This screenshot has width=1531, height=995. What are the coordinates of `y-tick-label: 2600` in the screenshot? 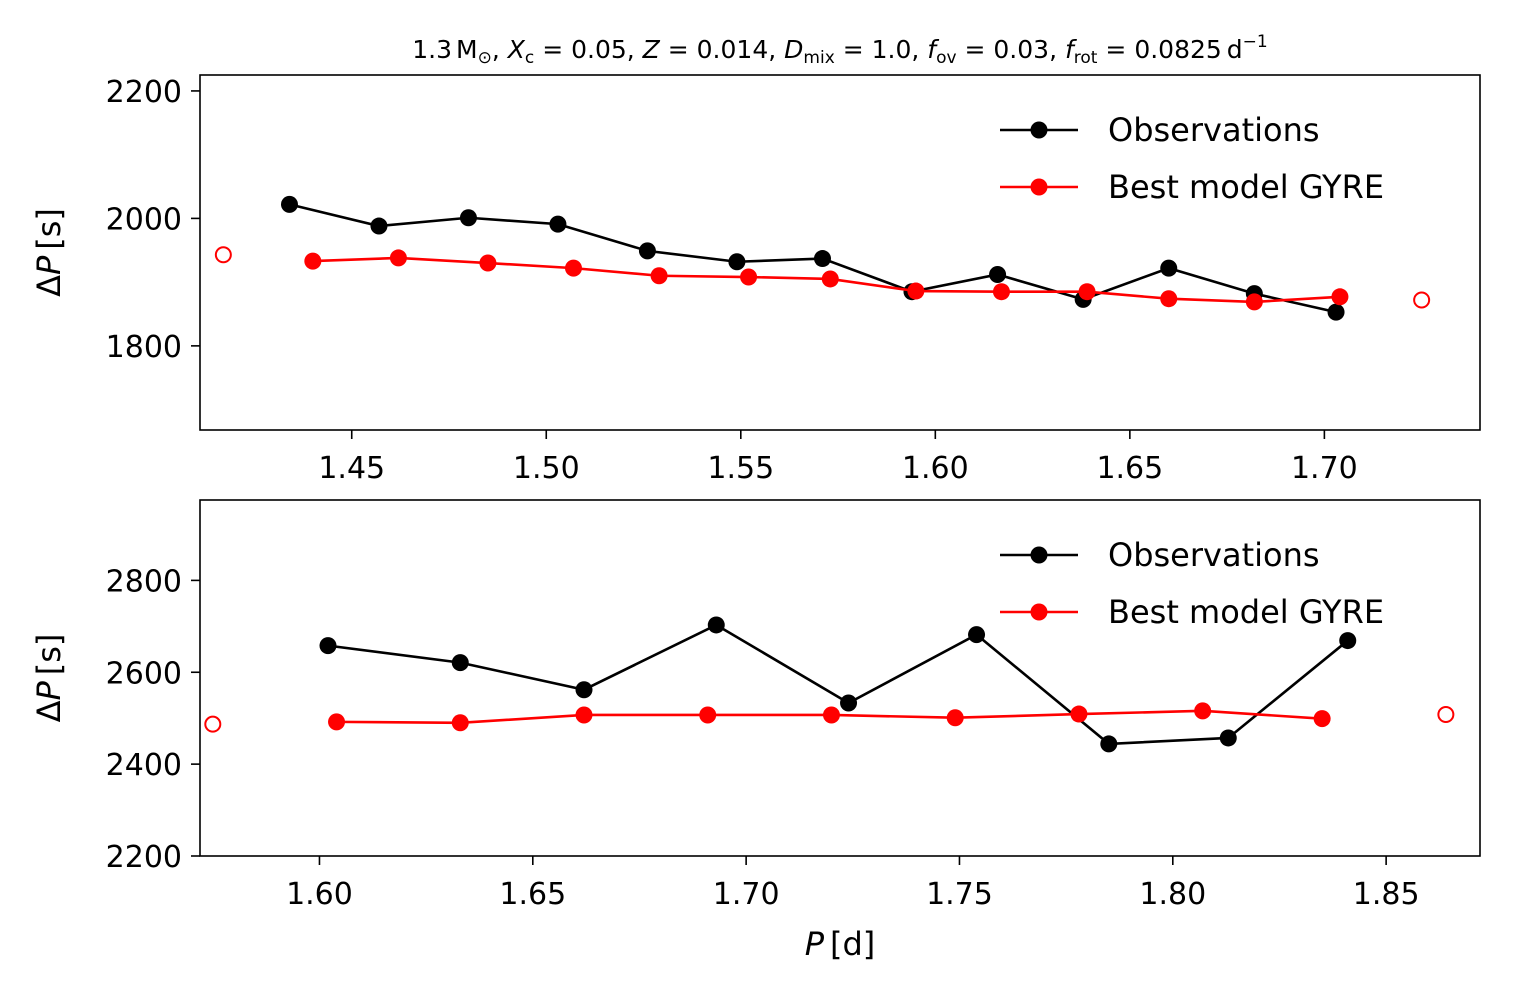 It's located at (144, 673).